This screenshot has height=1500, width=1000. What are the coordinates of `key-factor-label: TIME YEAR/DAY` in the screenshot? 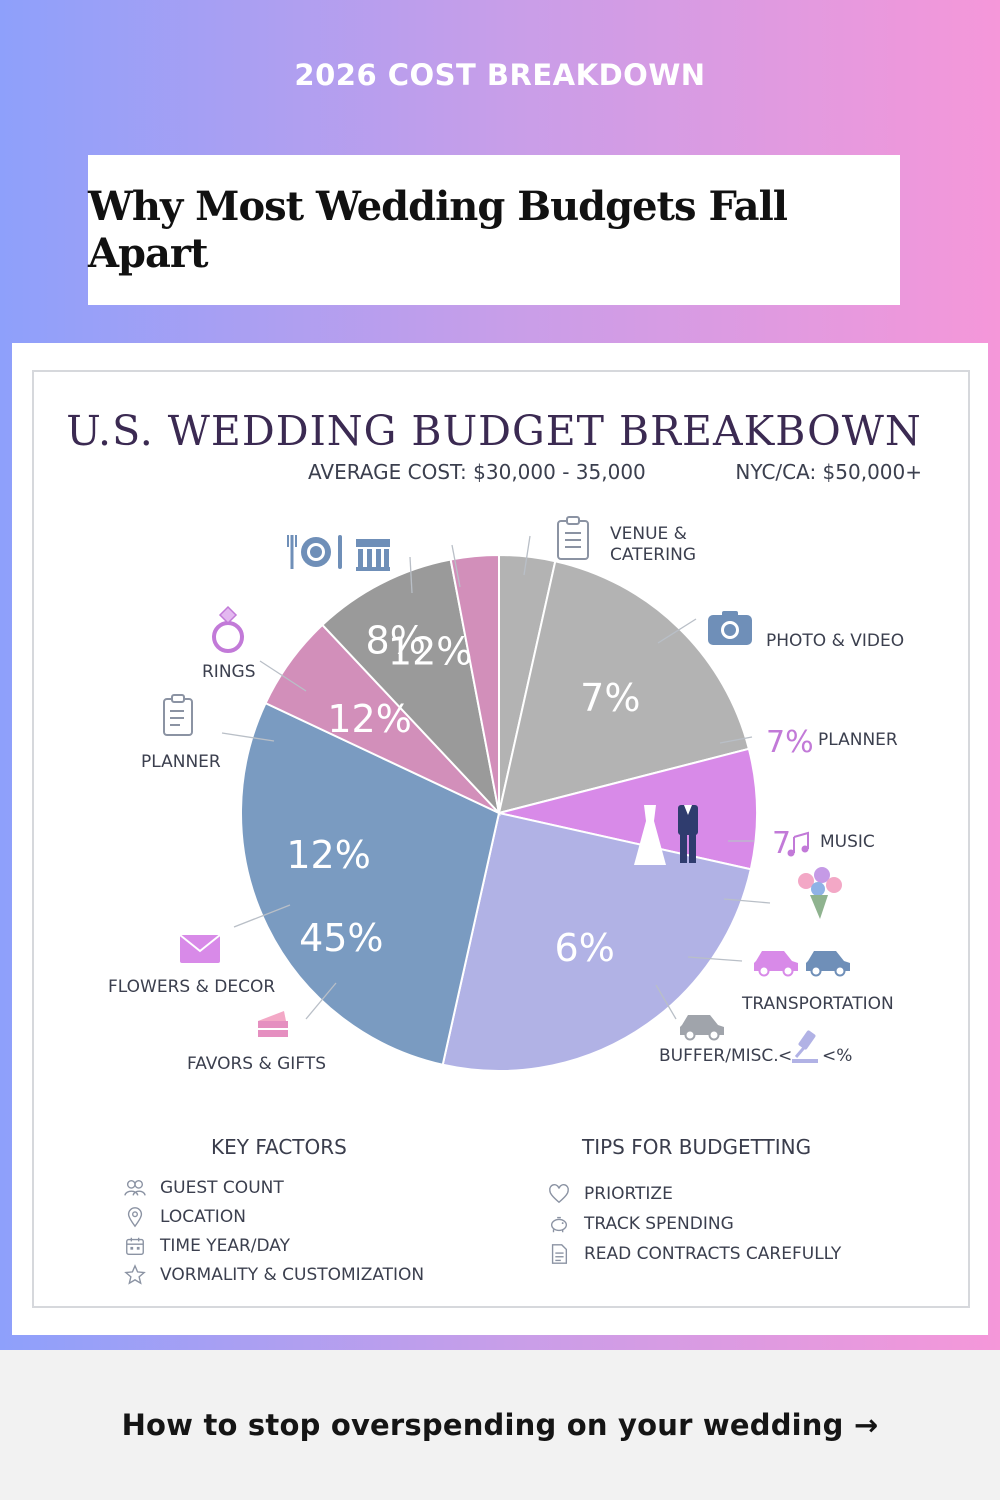 It's located at (225, 1245).